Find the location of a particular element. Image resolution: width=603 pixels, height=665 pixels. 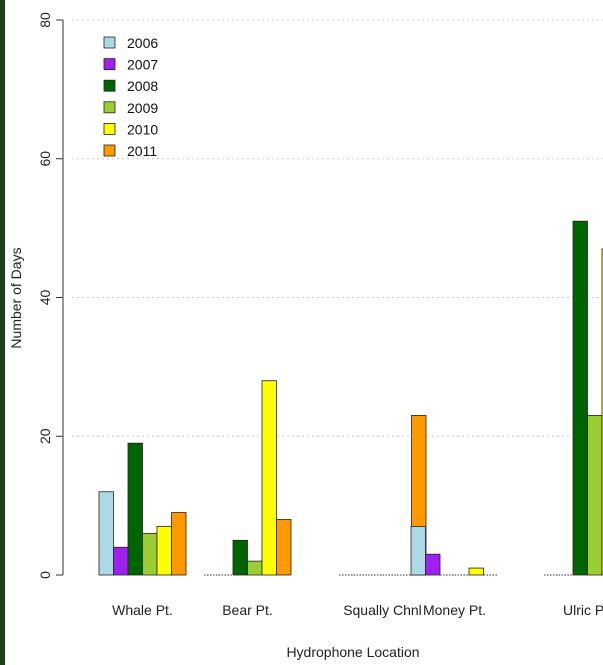

x-tick-label: Bear Pt. is located at coordinates (247, 610).